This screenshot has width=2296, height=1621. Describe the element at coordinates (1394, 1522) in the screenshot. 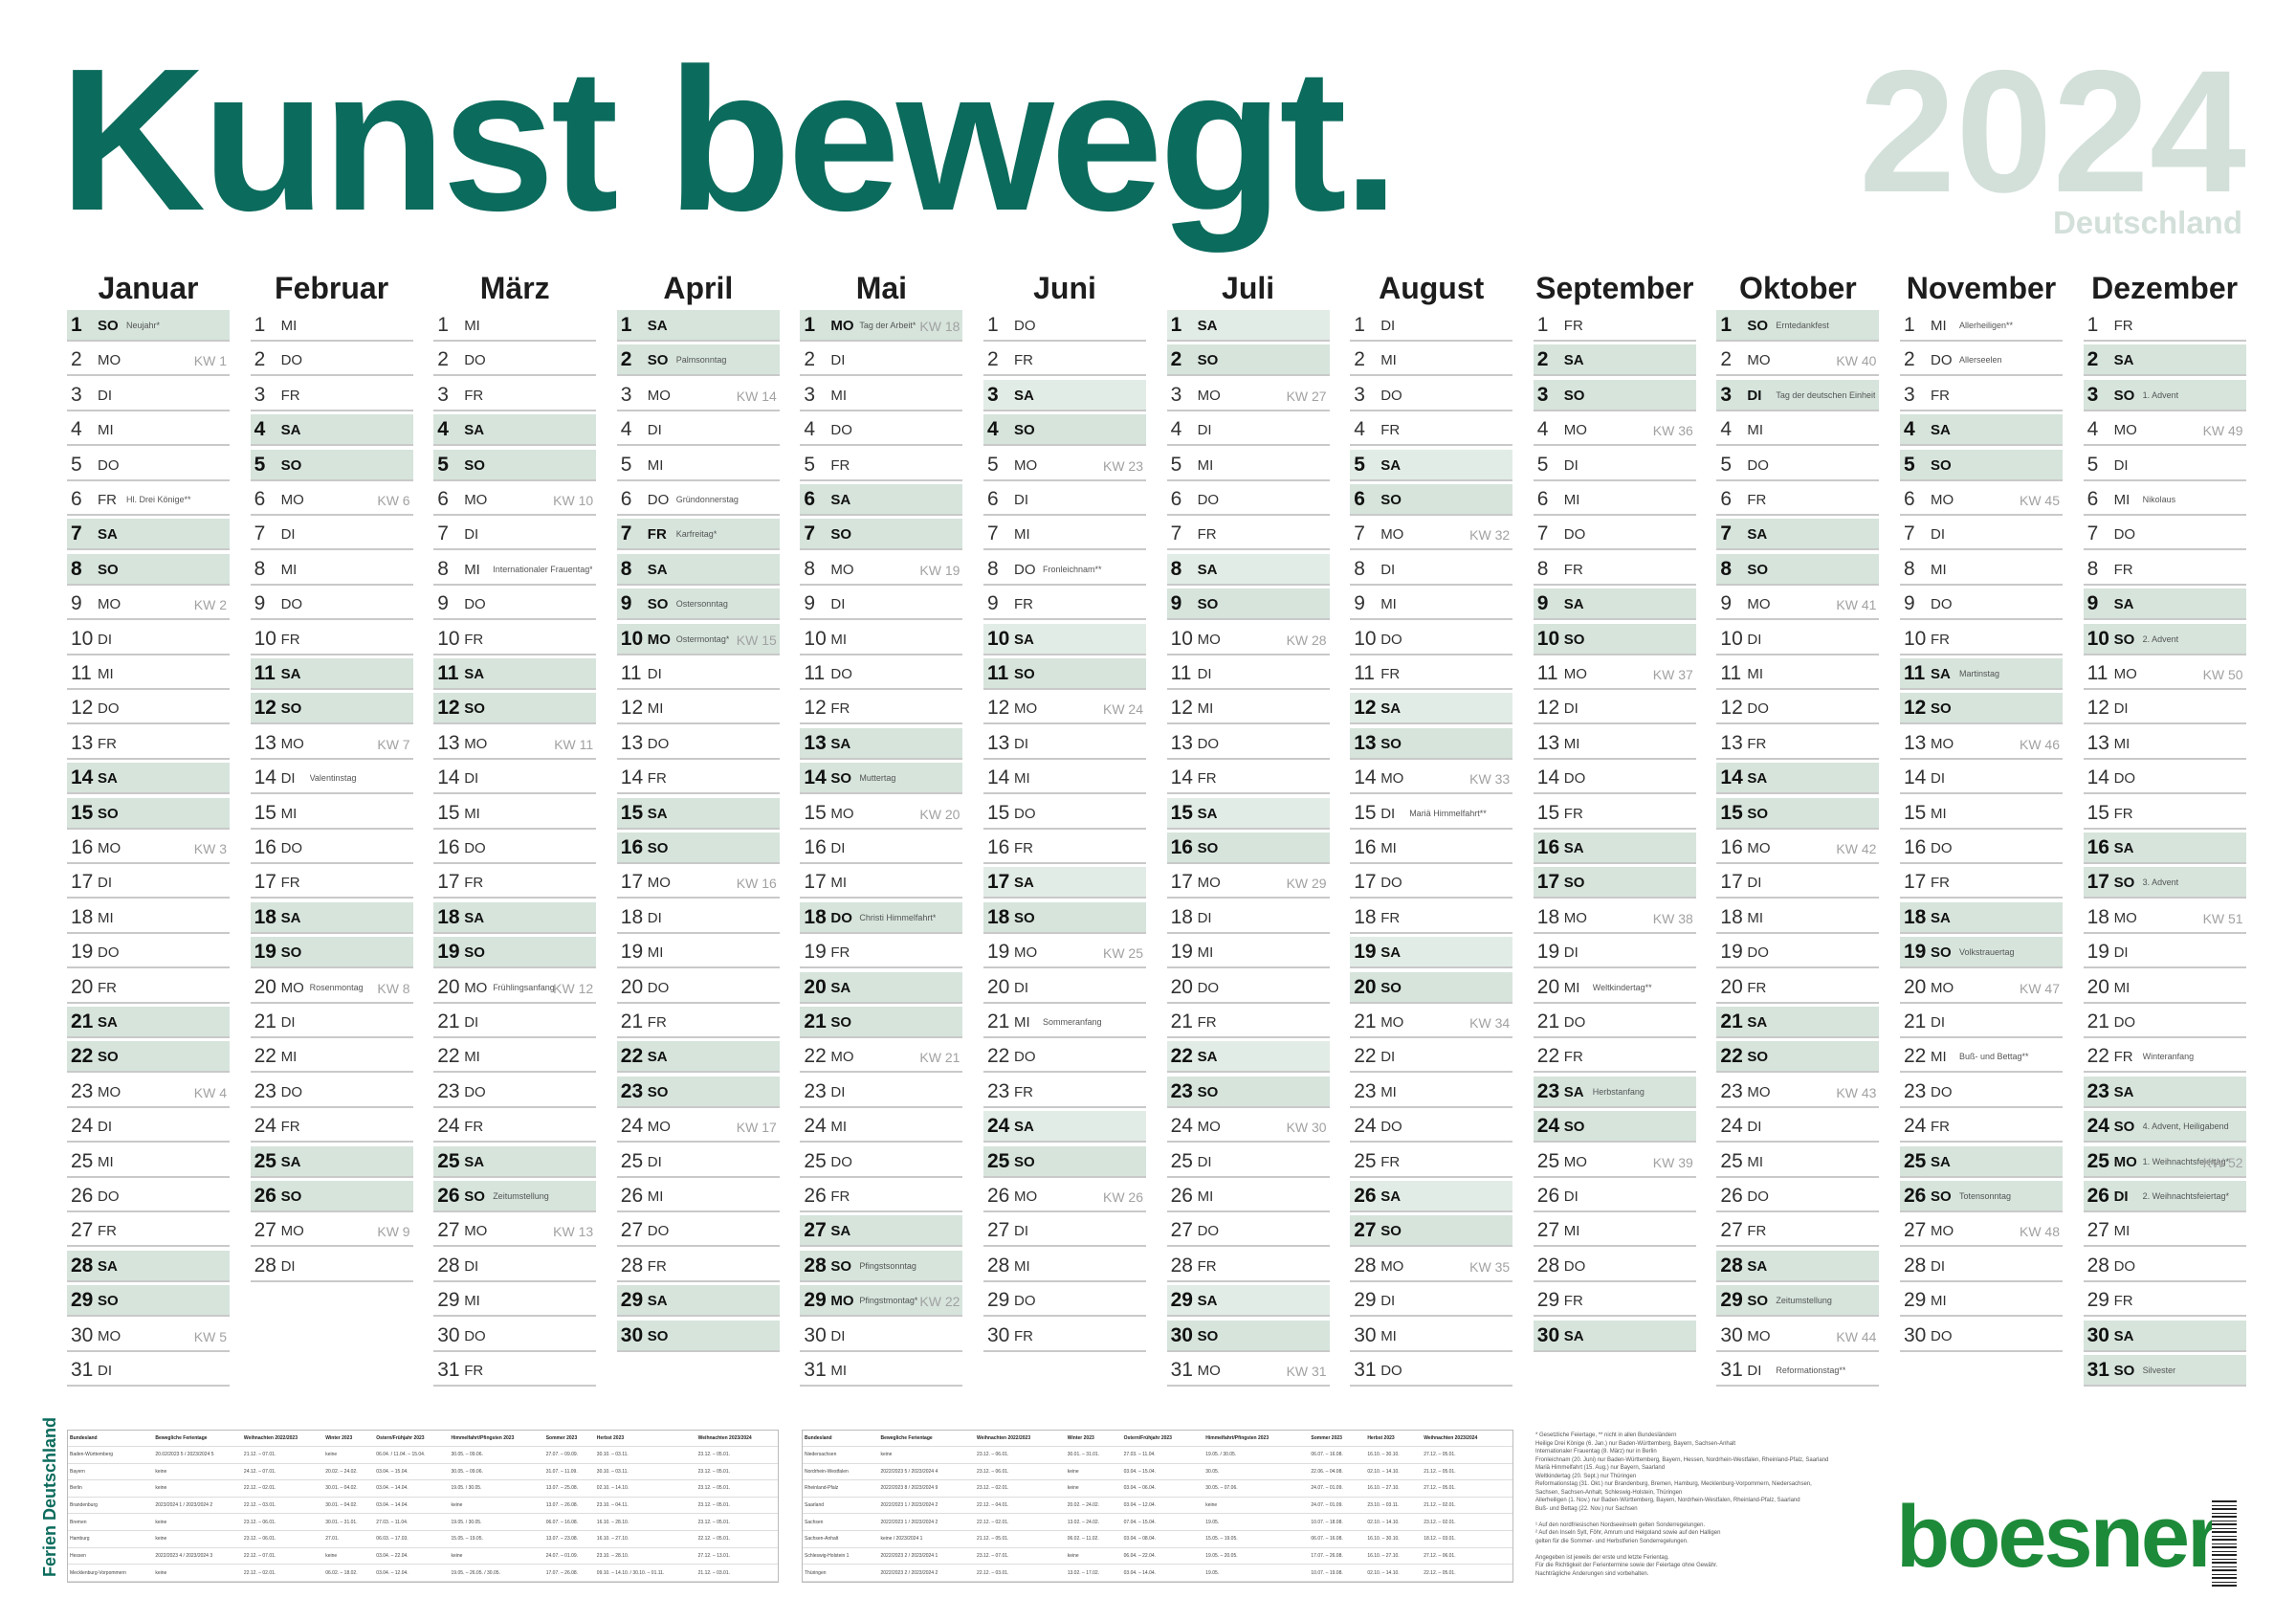

I see `ferien-cell: 02.10. – 14.10.` at that location.